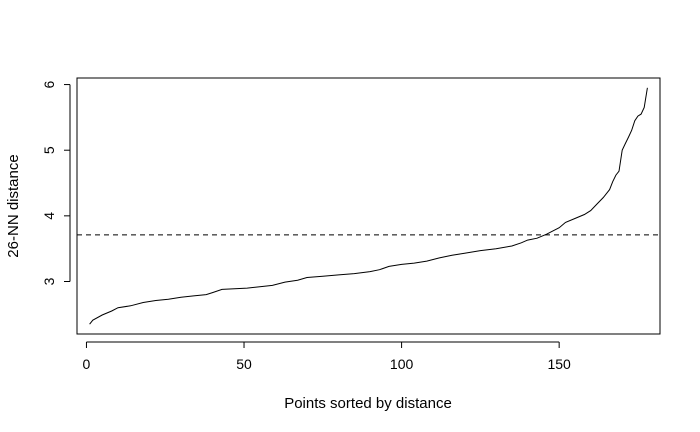  I want to click on x-tick-label: 150, so click(559, 364).